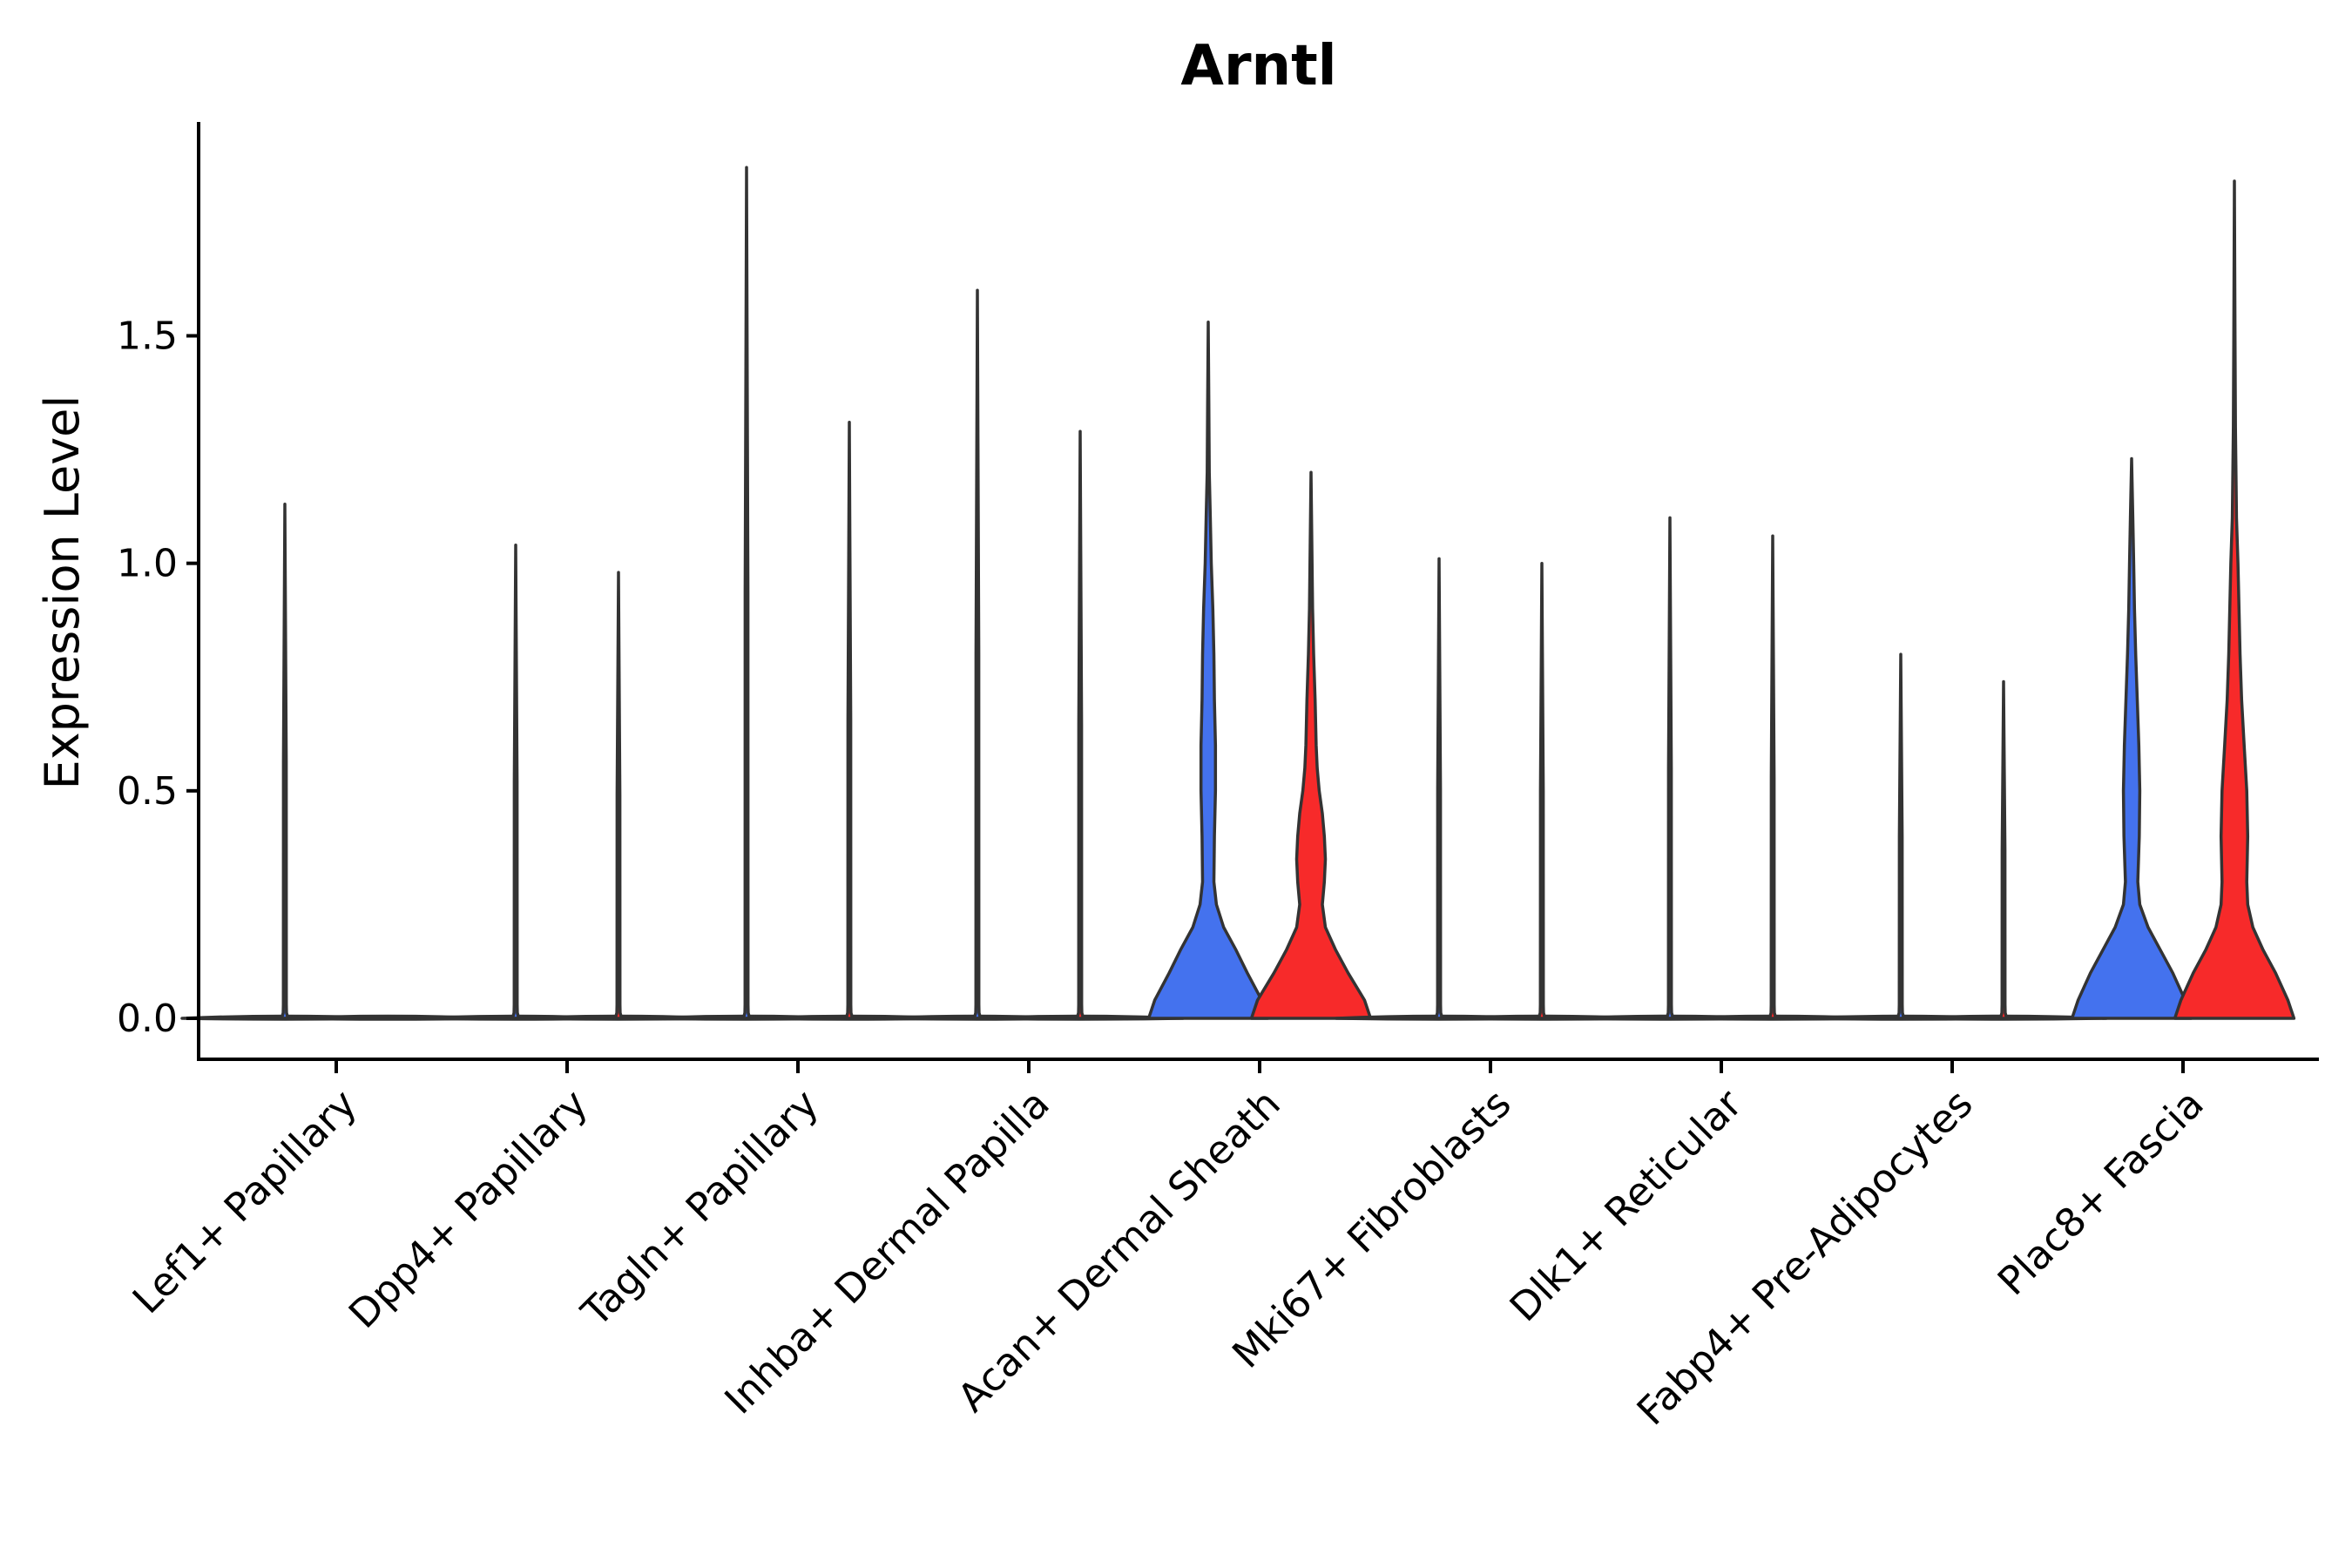 The width and height of the screenshot is (2352, 1568). What do you see at coordinates (158, 677) in the screenshot?
I see `y-ticks: 0.0 0.5 1.0 1.5` at bounding box center [158, 677].